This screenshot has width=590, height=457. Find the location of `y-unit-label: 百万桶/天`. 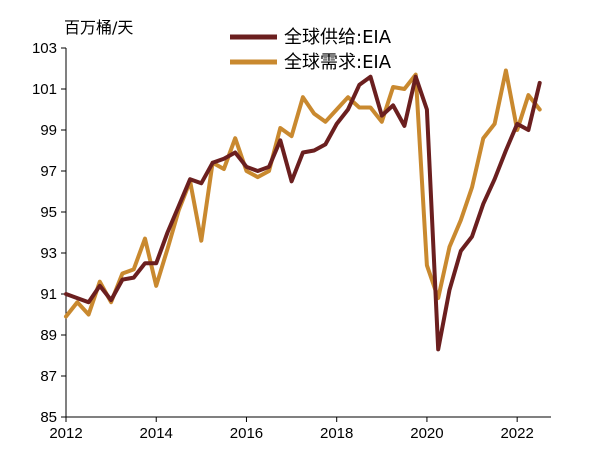

y-unit-label: 百万桶/天 is located at coordinates (98, 27).